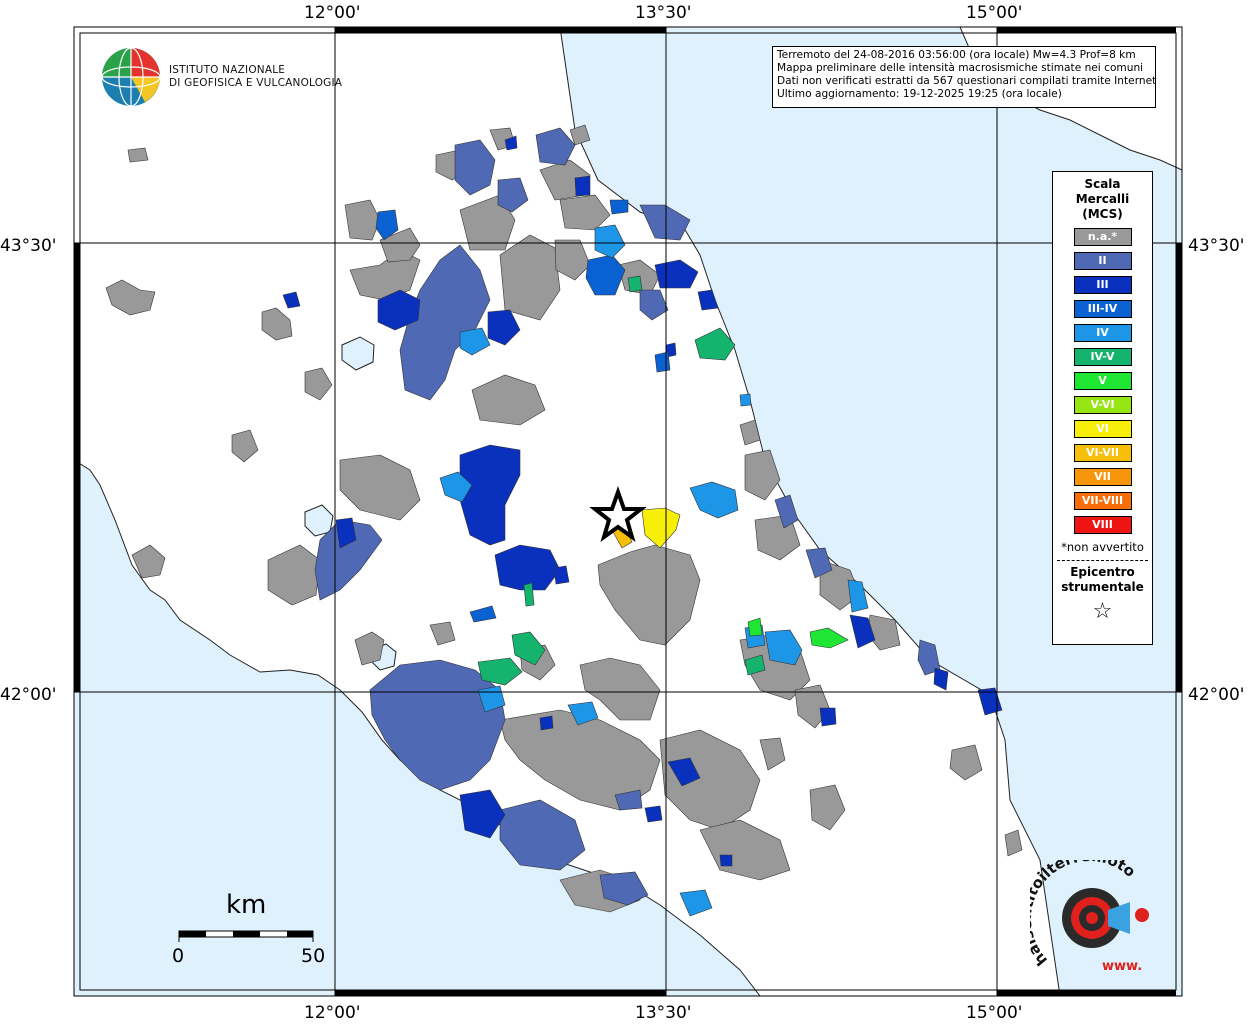 This screenshot has height=1024, width=1255. What do you see at coordinates (227, 70) in the screenshot?
I see `ingv-name-line1: ISTITUTO NAZIONALE` at bounding box center [227, 70].